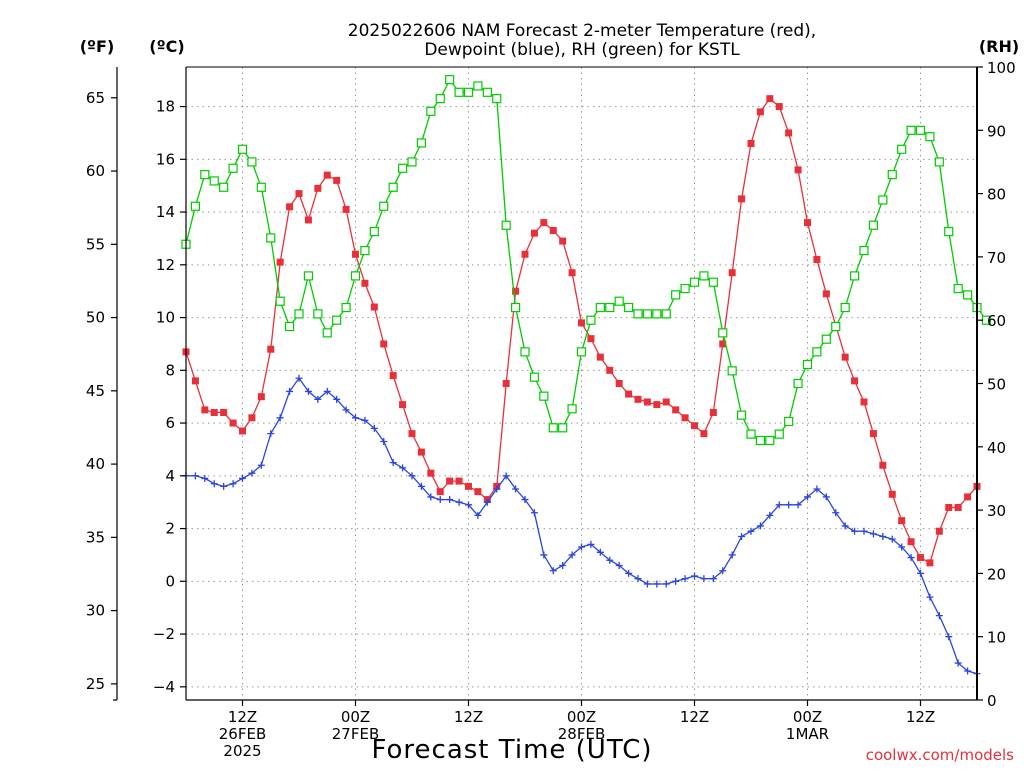 Image resolution: width=1024 pixels, height=772 pixels. Describe the element at coordinates (996, 258) in the screenshot. I see `rh-tick-label: 70` at that location.